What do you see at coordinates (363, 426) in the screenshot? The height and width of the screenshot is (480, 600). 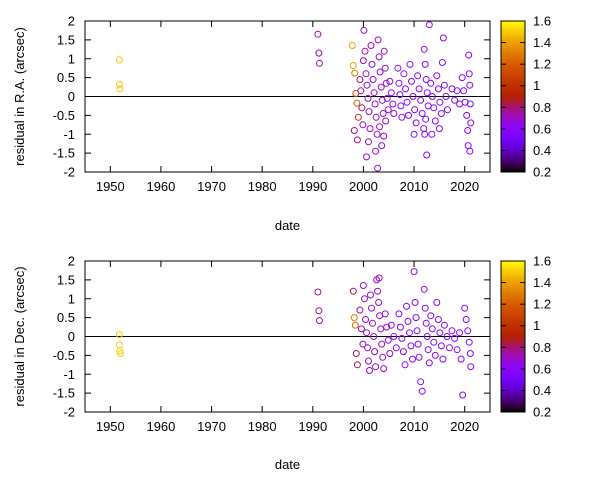 I see `x-tick-label: 2000` at bounding box center [363, 426].